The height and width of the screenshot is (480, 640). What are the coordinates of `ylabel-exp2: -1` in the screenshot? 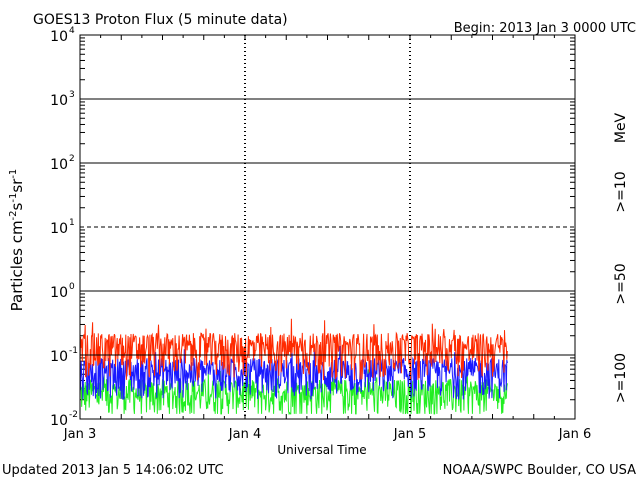 It's located at (13, 198).